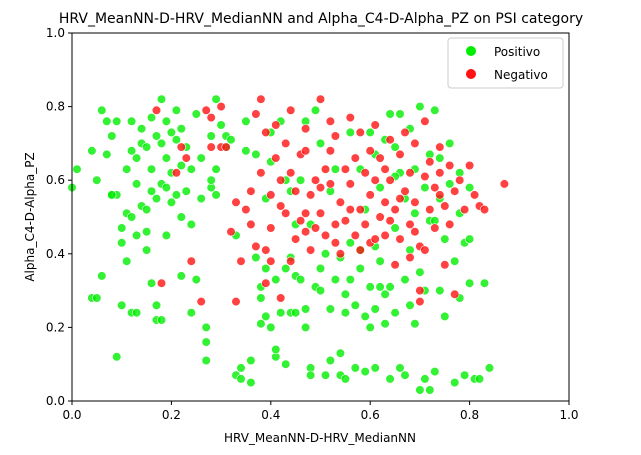  What do you see at coordinates (55, 33) in the screenshot?
I see `y-tick-label: 1.0` at bounding box center [55, 33].